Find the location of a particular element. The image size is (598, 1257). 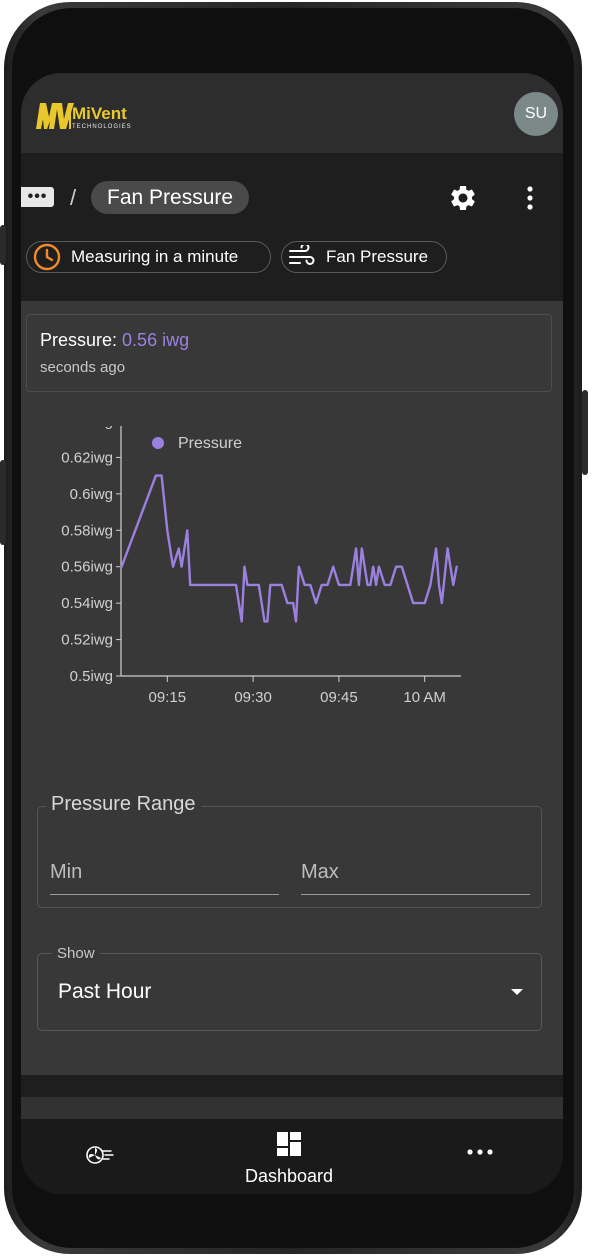

clock-icon is located at coordinates (47, 257).